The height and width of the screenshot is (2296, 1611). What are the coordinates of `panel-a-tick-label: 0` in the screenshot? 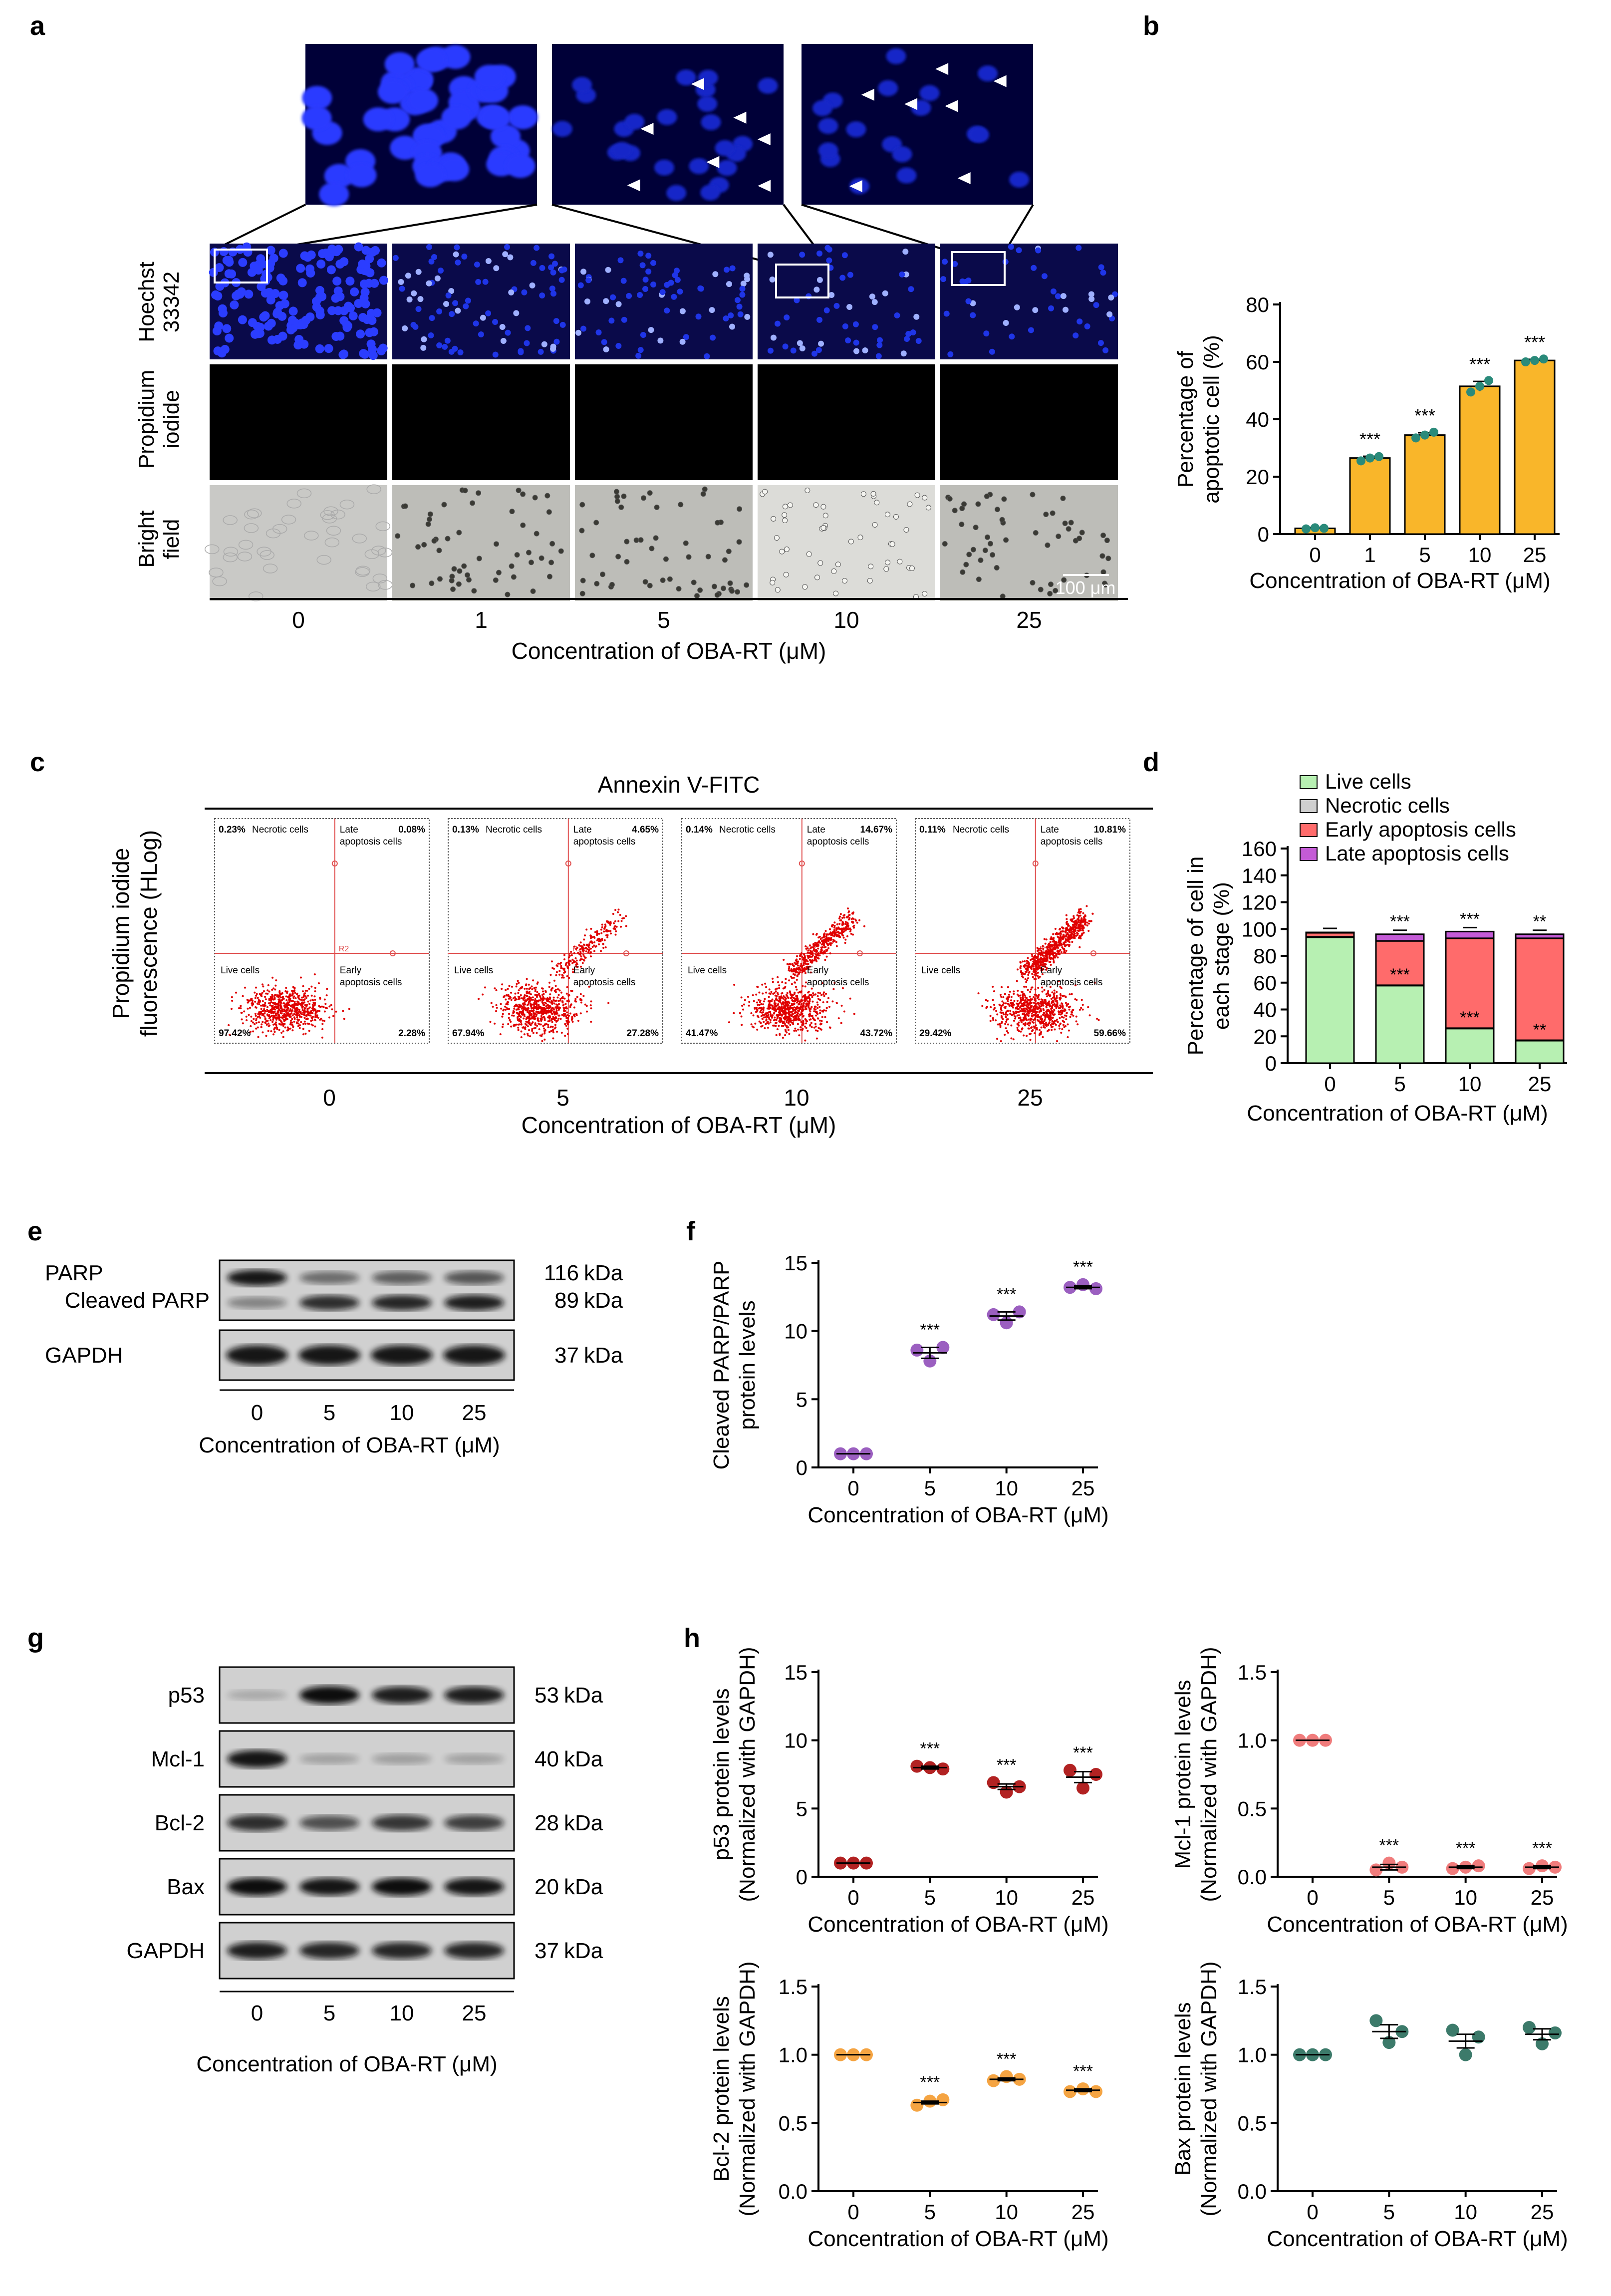 It's located at (298, 620).